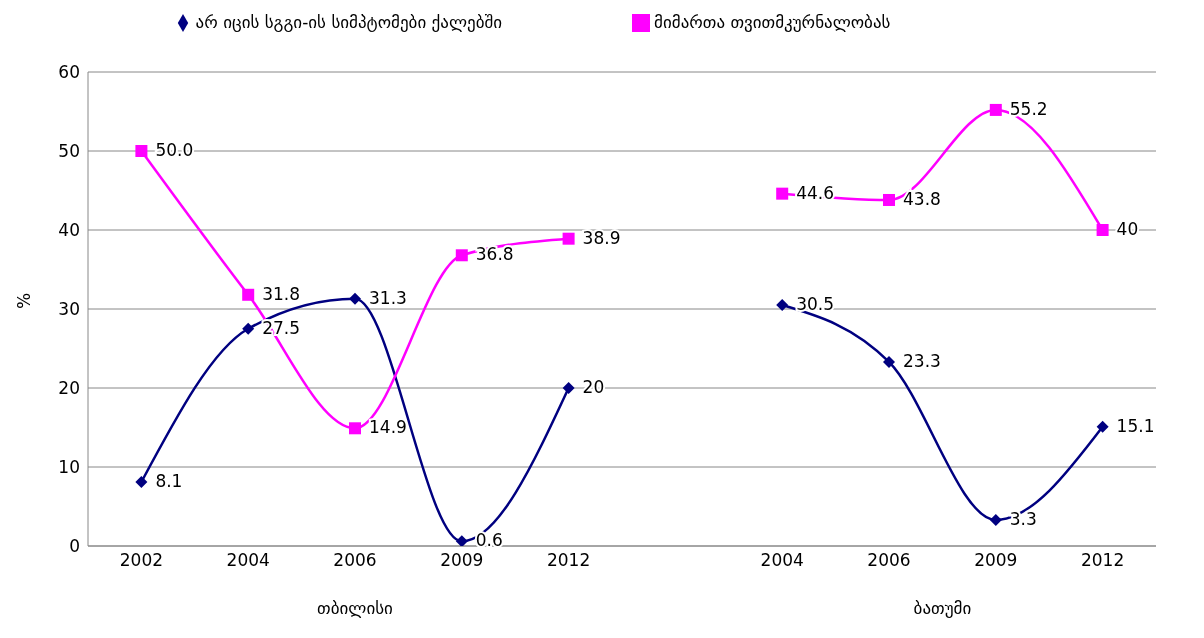  I want to click on data-label: 36.8, so click(494, 254).